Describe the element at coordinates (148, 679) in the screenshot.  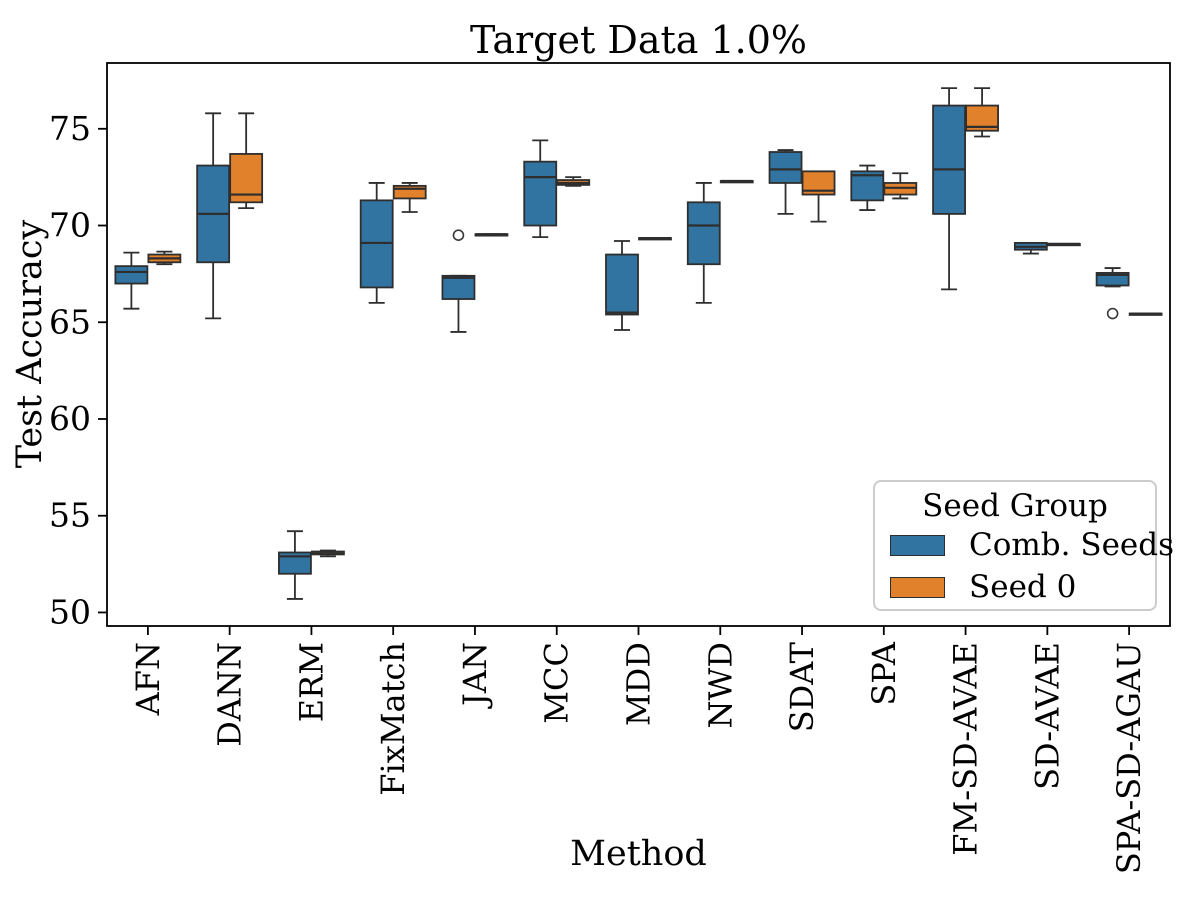
I see `x-tick-label: AFN` at that location.